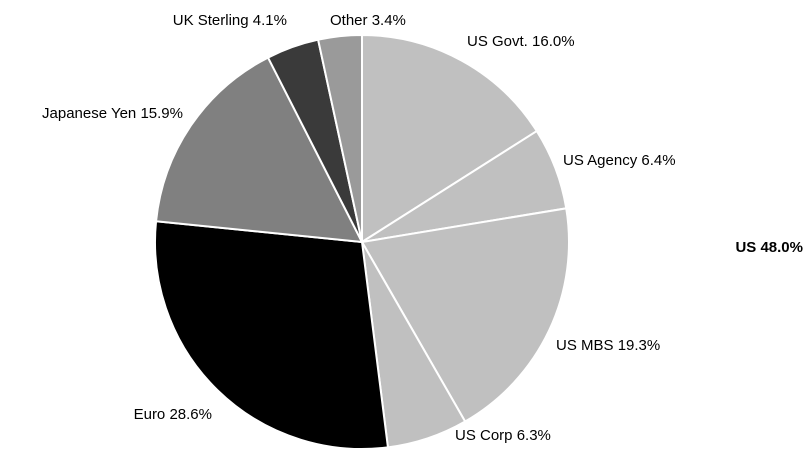 Image resolution: width=806 pixels, height=449 pixels. What do you see at coordinates (150, 414) in the screenshot?
I see `category-label: Euro` at bounding box center [150, 414].